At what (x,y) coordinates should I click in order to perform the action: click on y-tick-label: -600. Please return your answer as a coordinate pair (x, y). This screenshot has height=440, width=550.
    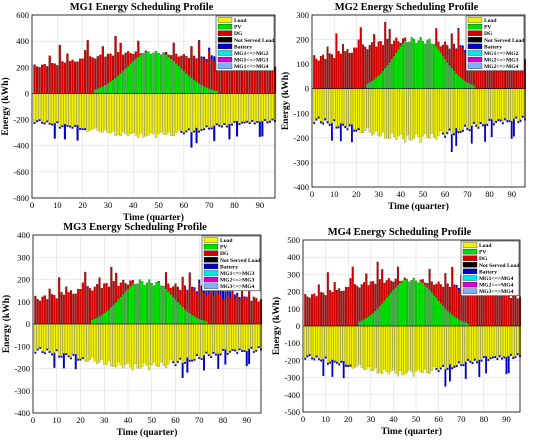
    Looking at the image, I should click on (21, 172).